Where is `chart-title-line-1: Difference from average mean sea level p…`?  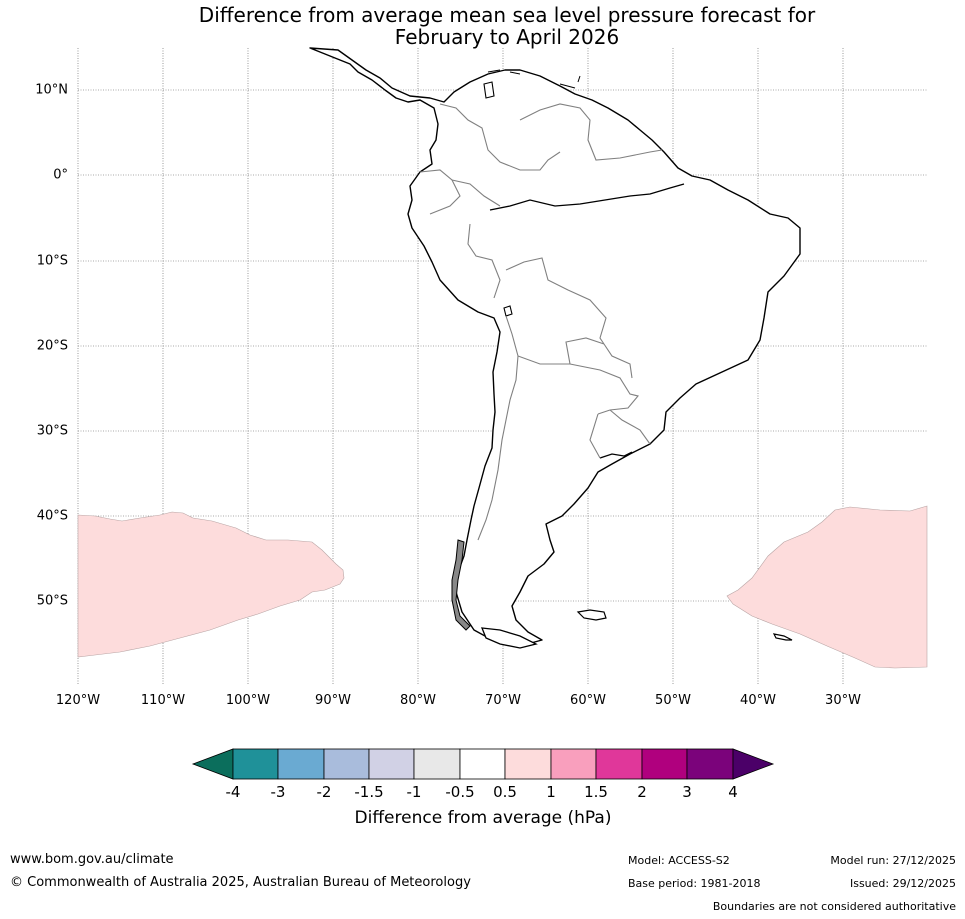 chart-title-line-1: Difference from average mean sea level p… is located at coordinates (507, 15).